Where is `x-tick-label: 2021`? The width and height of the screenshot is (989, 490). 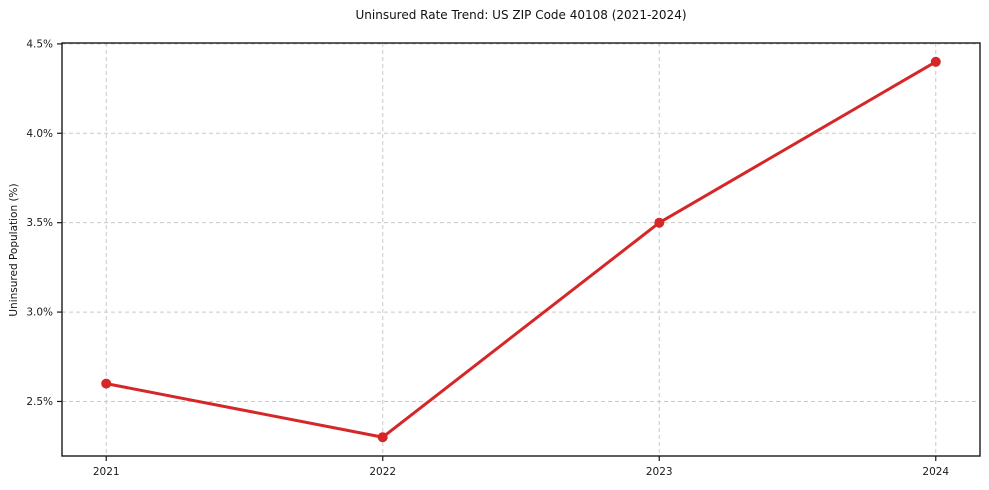 x-tick-label: 2021 is located at coordinates (106, 472).